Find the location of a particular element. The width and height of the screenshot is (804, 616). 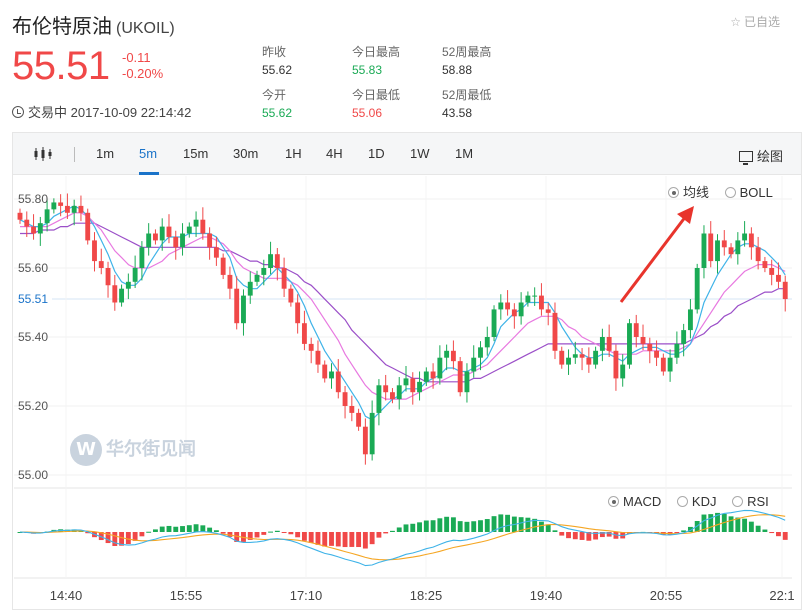

period-1m: 1m is located at coordinates (105, 153).